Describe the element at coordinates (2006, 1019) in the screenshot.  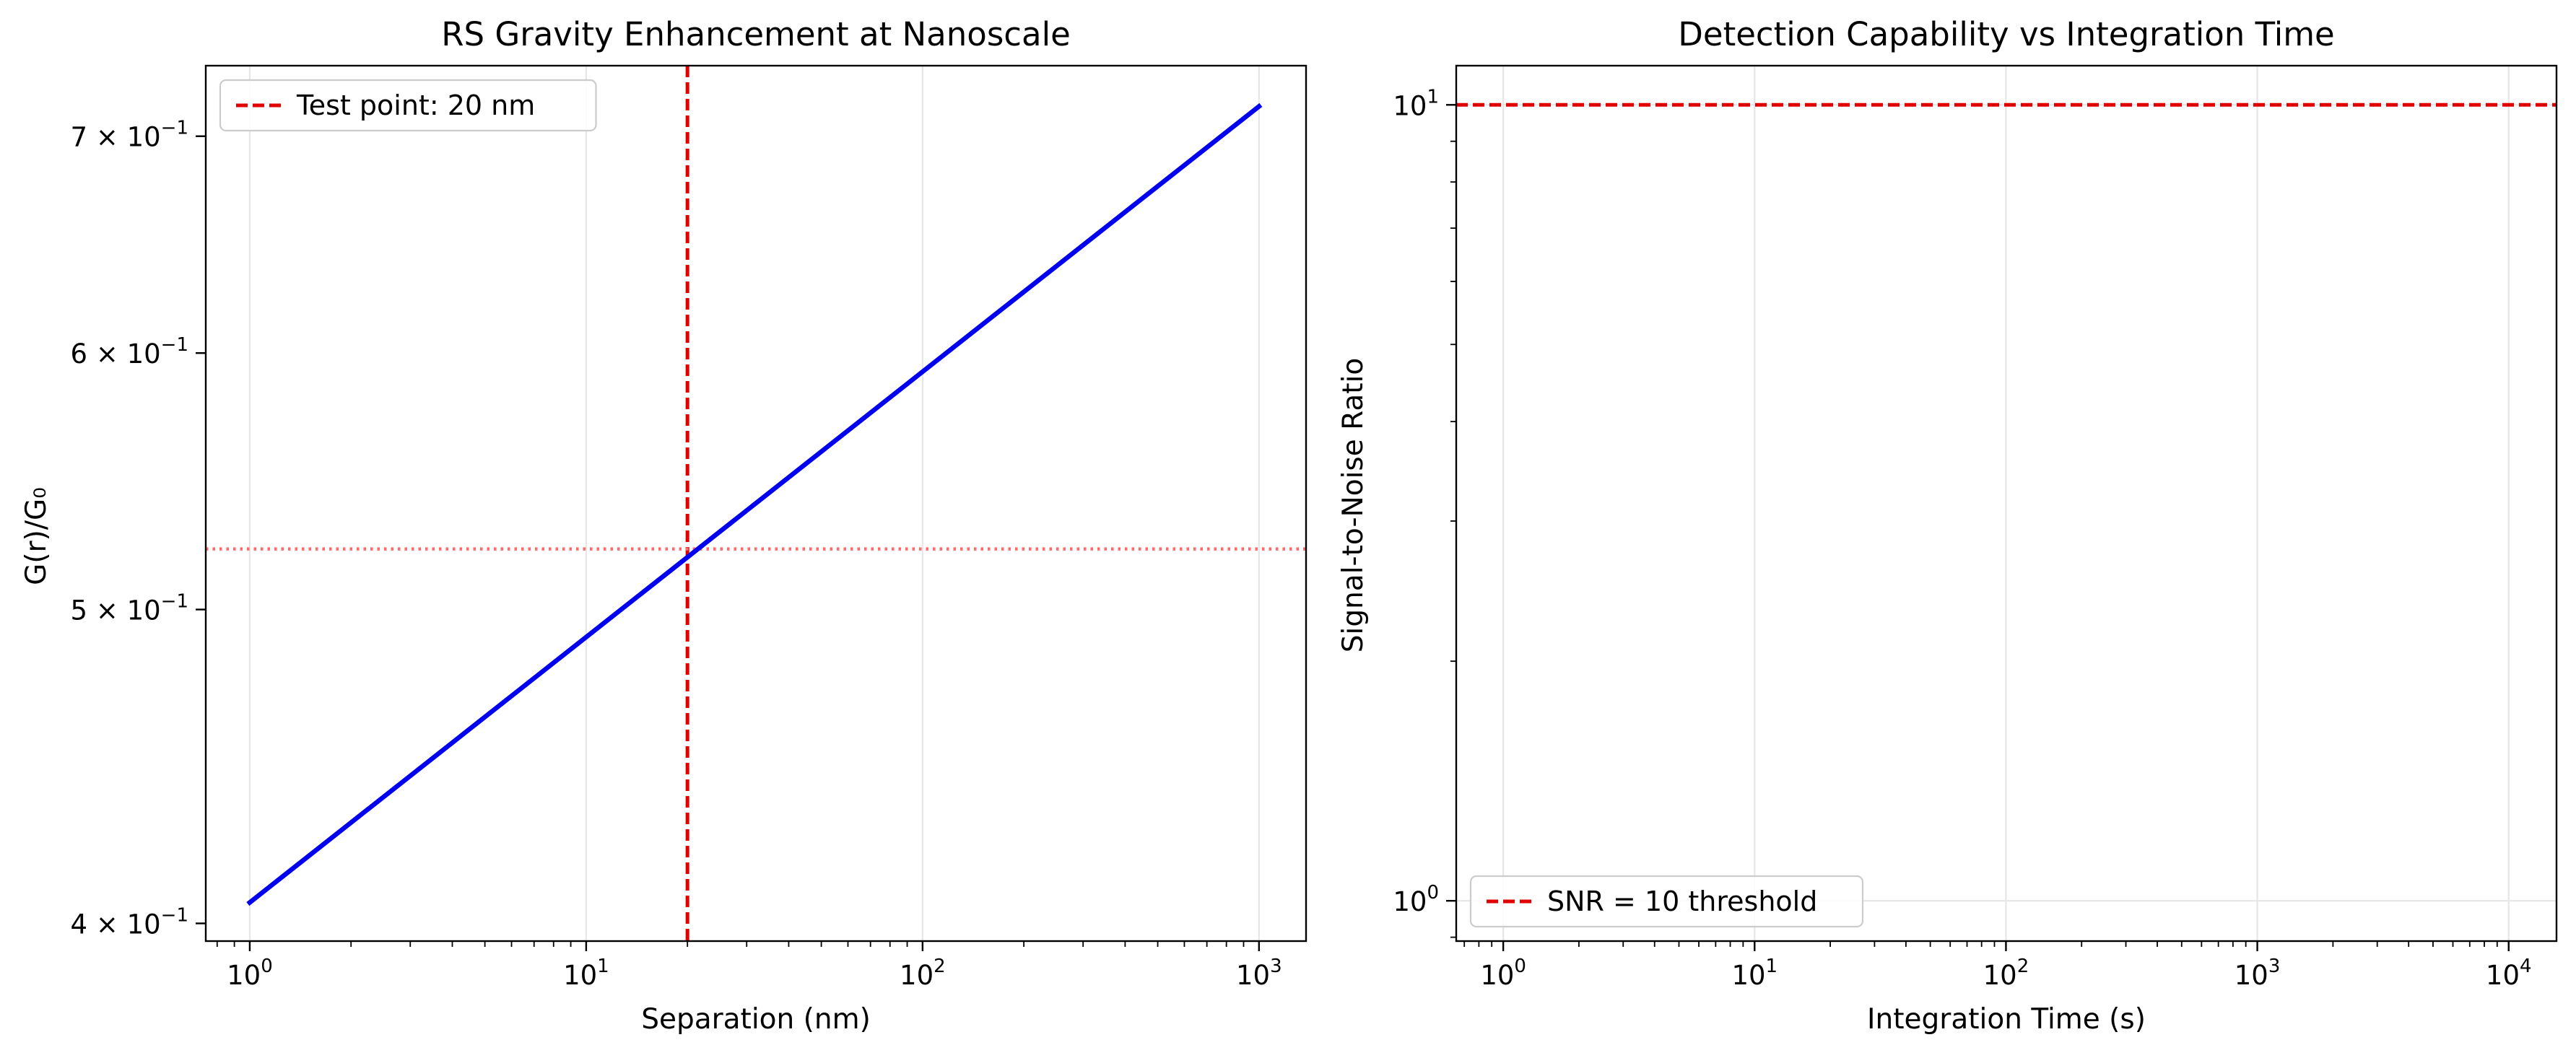
I see `right-chart-x-axis-label: Integration Time (s)` at that location.